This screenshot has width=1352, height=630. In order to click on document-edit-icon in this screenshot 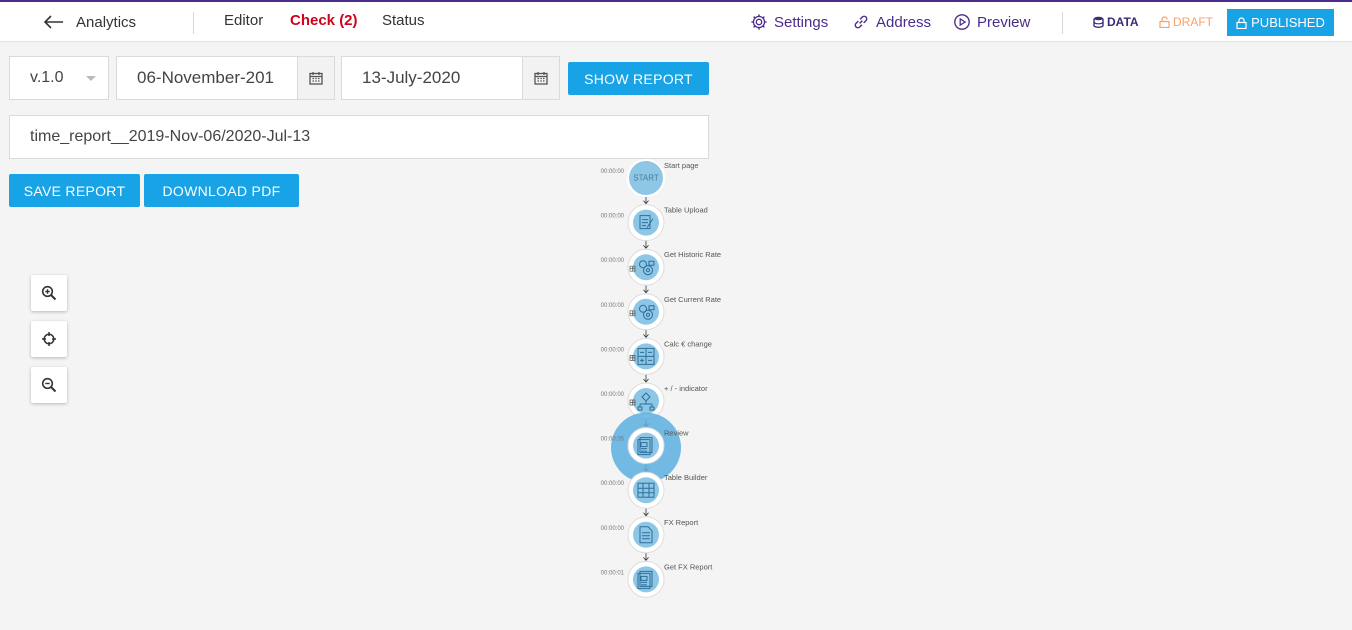, I will do `click(646, 222)`.